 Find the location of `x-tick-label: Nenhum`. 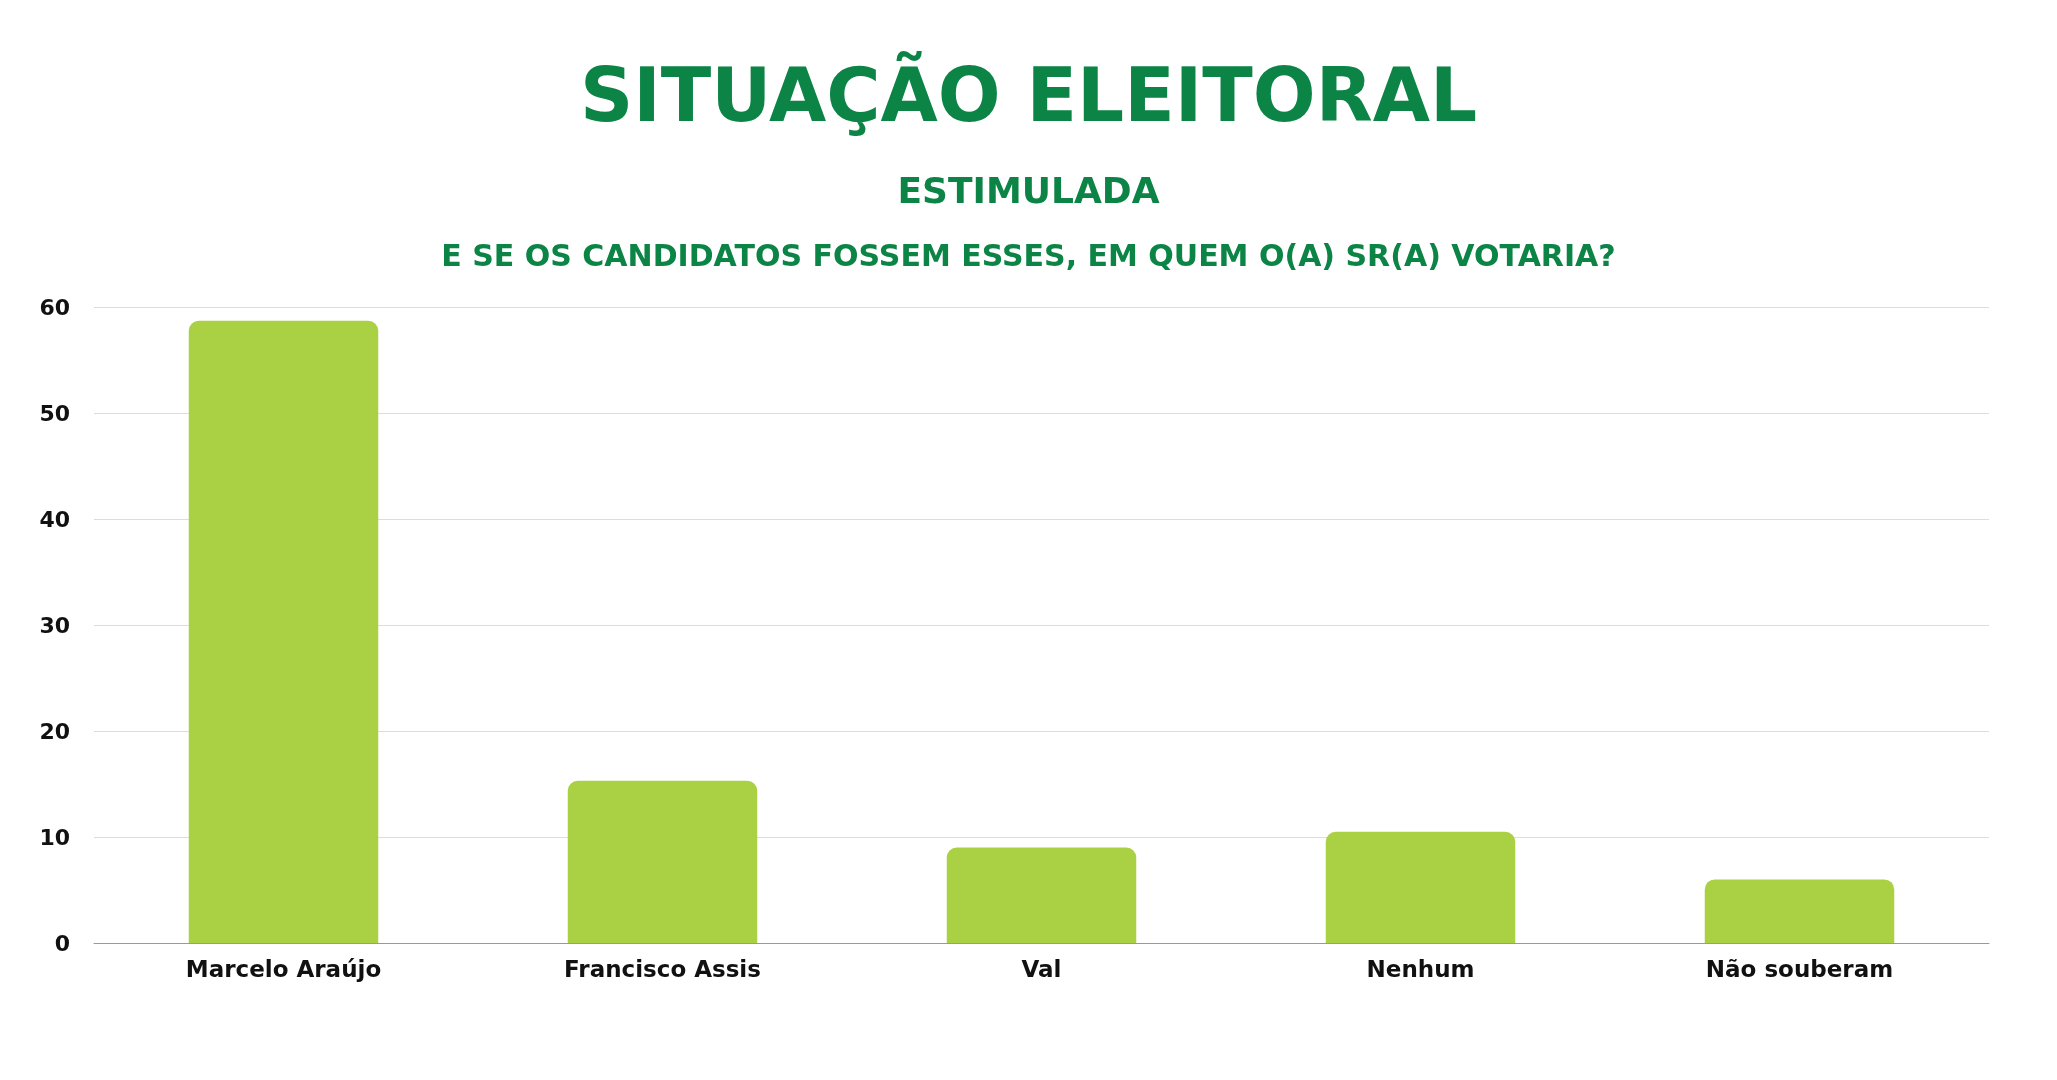

x-tick-label: Nenhum is located at coordinates (1420, 968).